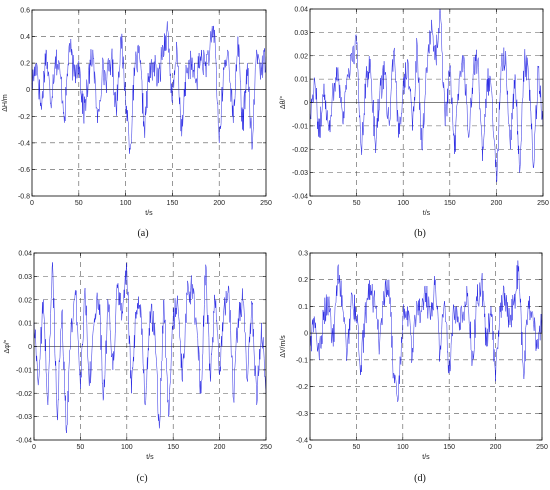  What do you see at coordinates (283, 346) in the screenshot?
I see `y-axis-label: ΔV/m/s` at bounding box center [283, 346].